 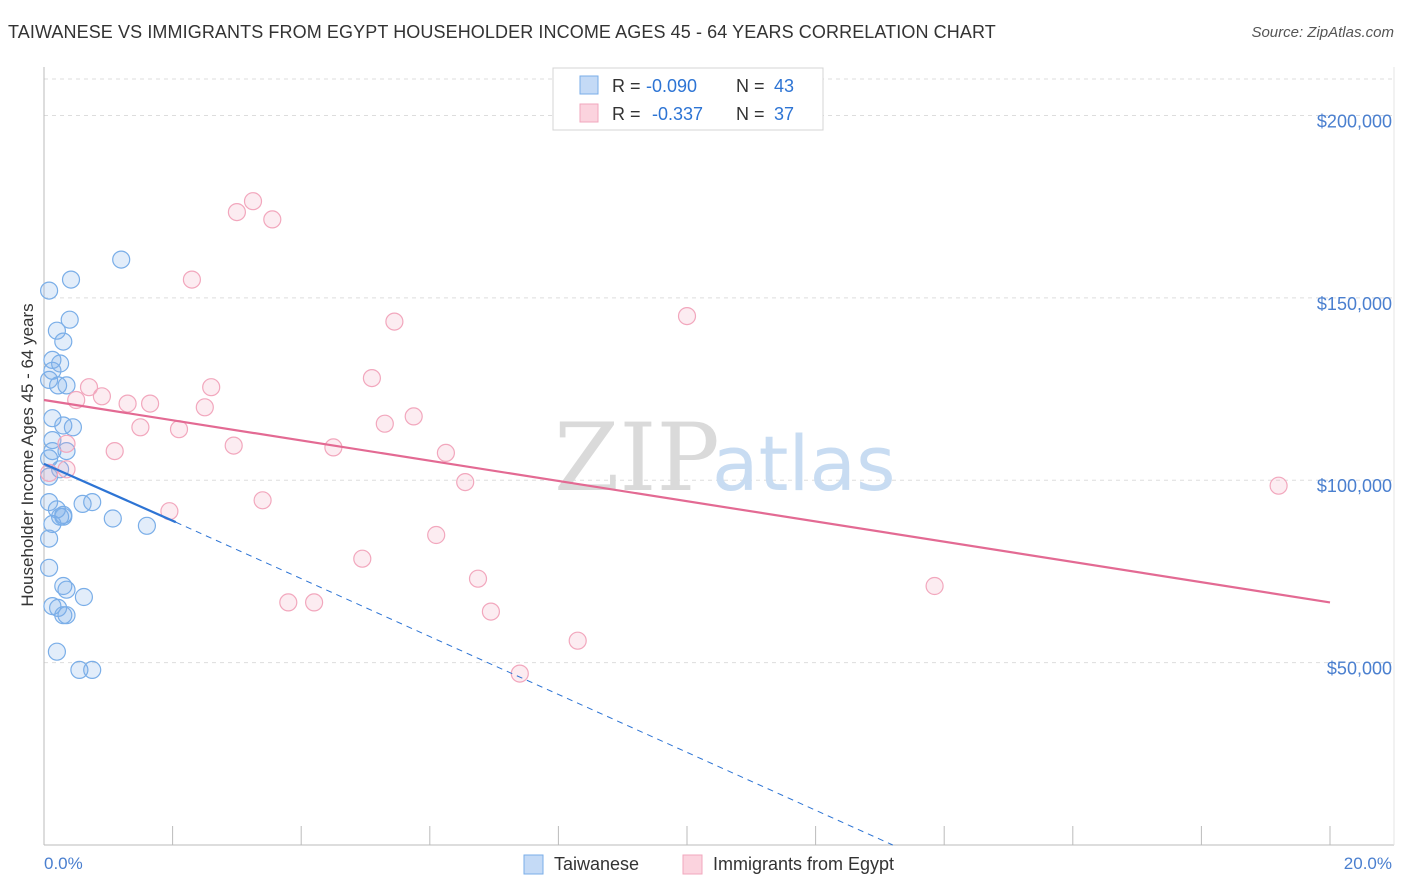 What do you see at coordinates (803, 864) in the screenshot?
I see `legend-label-egypt: Immigrants from Egypt` at bounding box center [803, 864].